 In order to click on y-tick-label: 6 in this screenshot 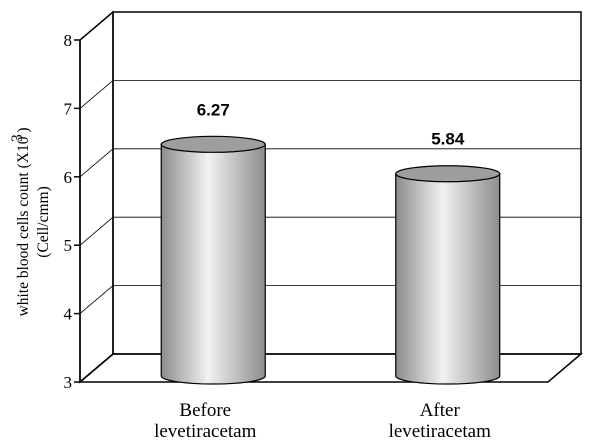, I will do `click(68, 177)`.